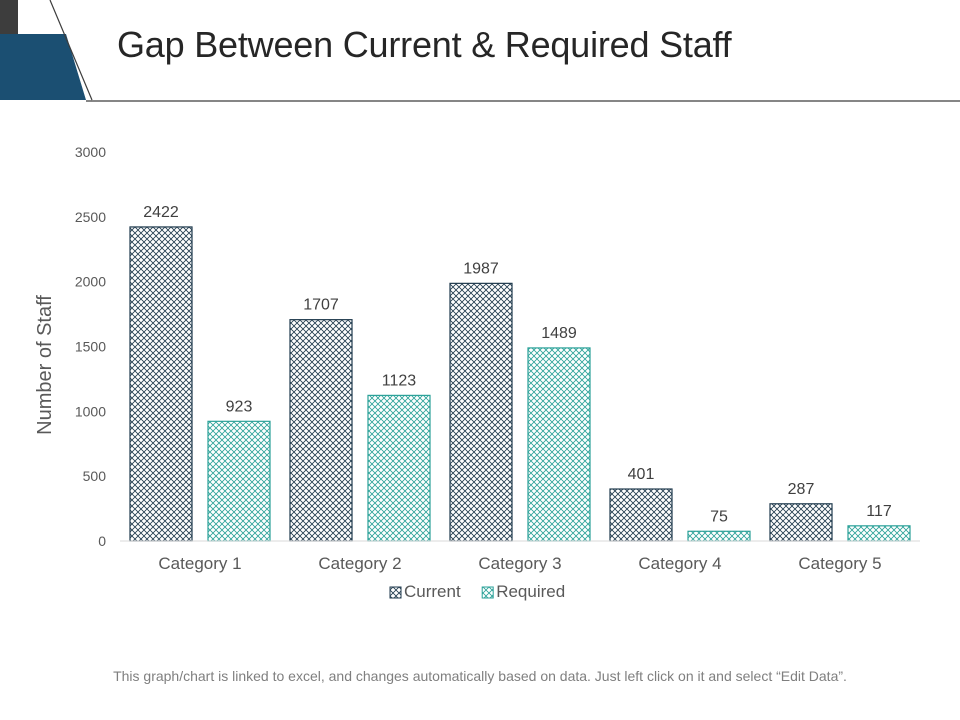  I want to click on header-decoration, so click(480, 51).